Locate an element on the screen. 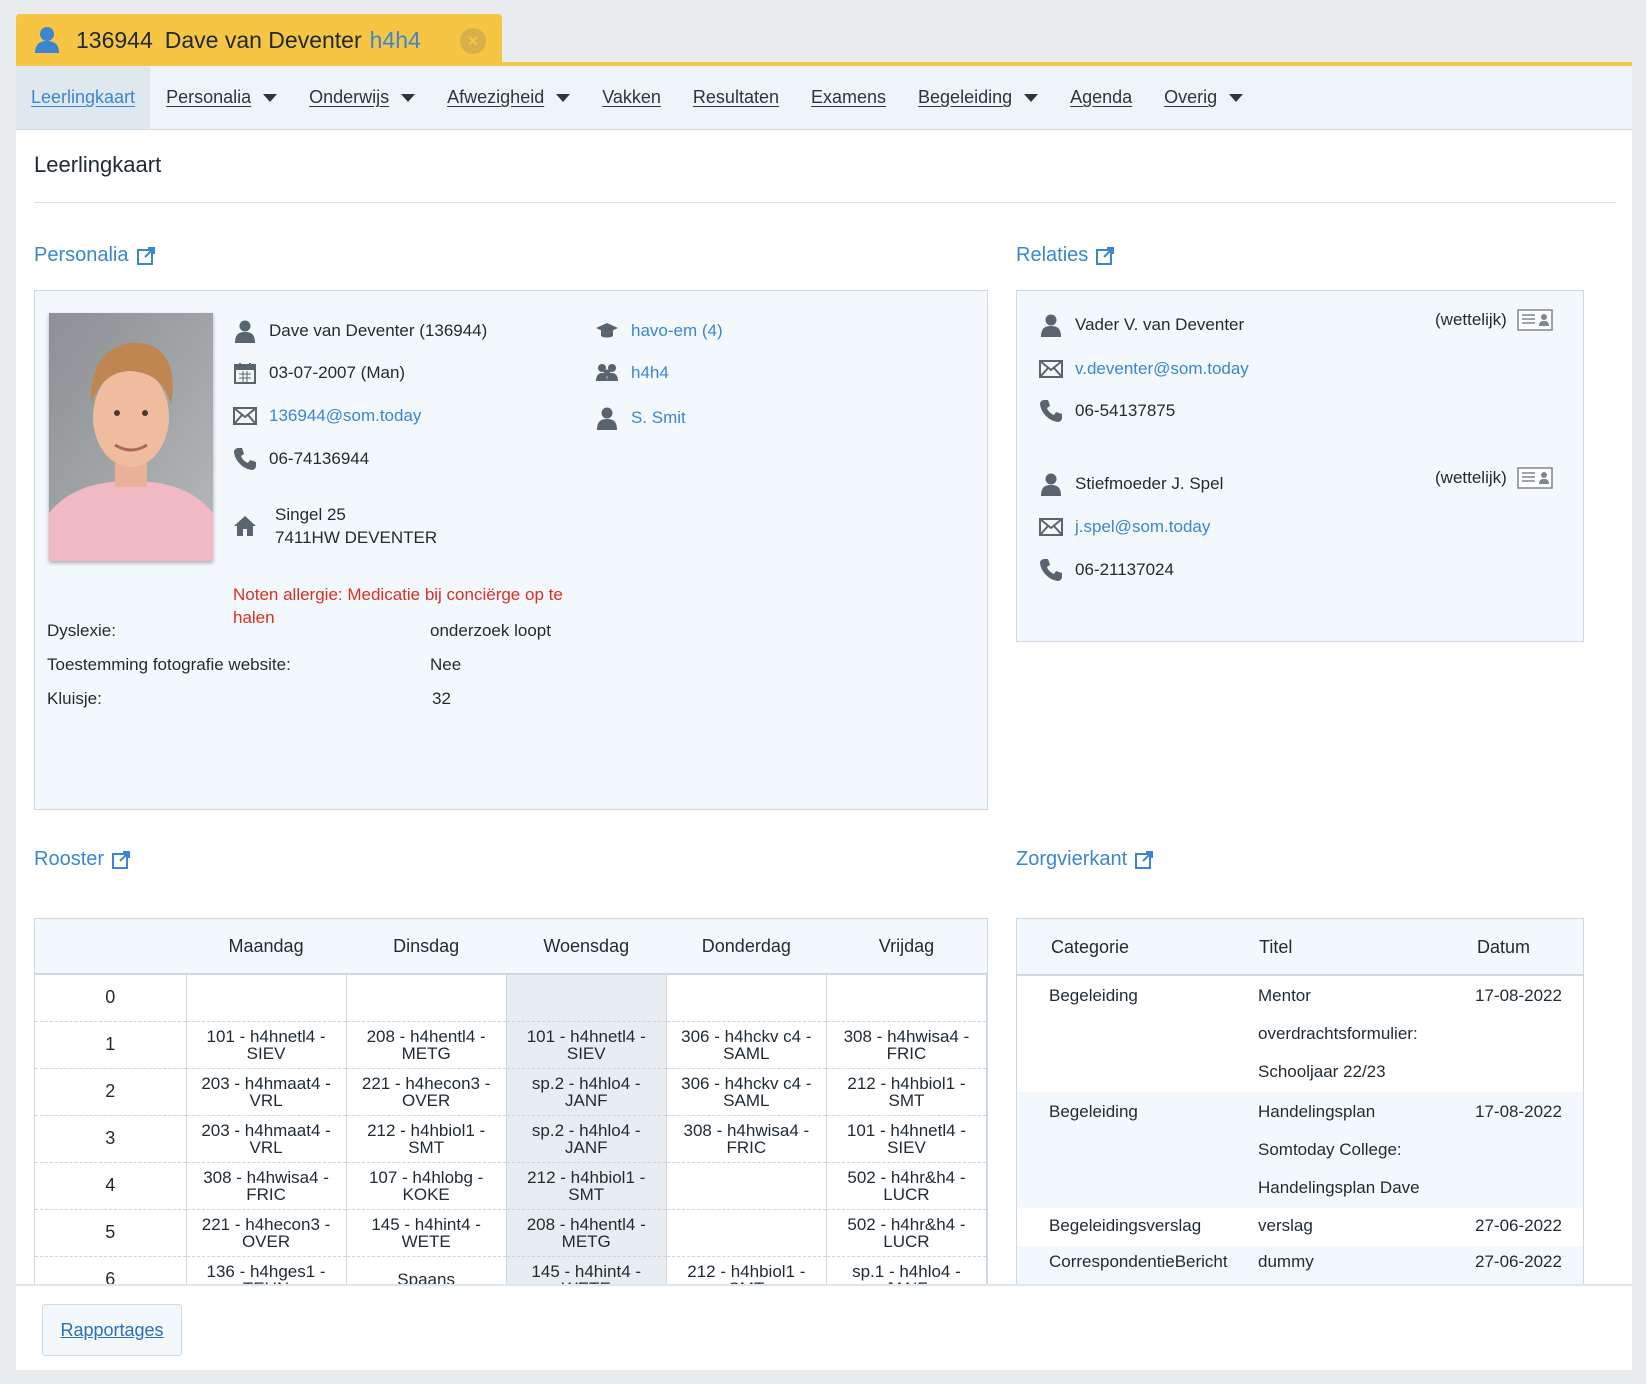 Image resolution: width=1646 pixels, height=1384 pixels. relation-legal: (wettelijk) is located at coordinates (1494, 478).